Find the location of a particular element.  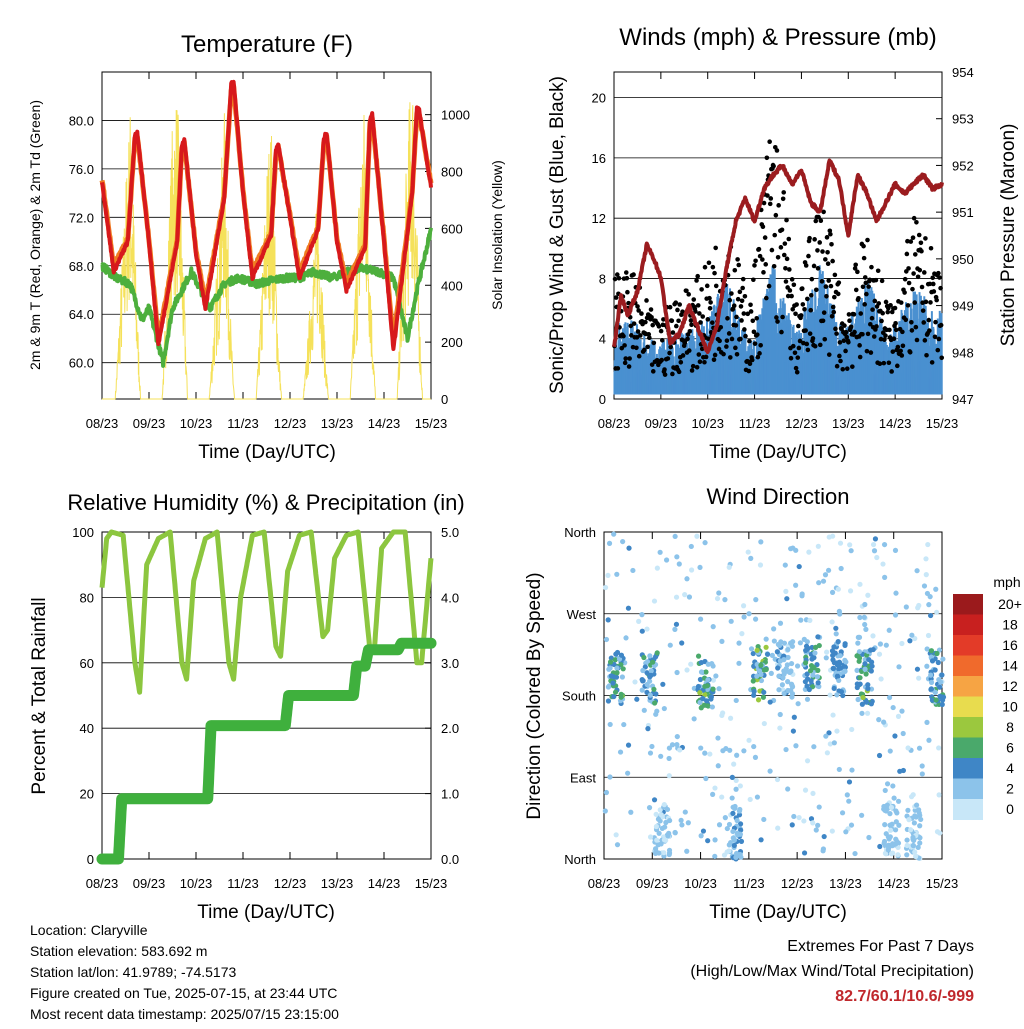

x-tick-label: 10/23 is located at coordinates (707, 423).